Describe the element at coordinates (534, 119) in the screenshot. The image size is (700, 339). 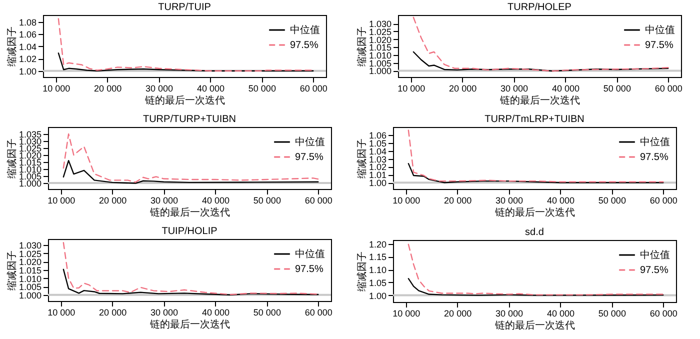
I see `chart-title: TURP/TmLRP+TUIBN` at that location.